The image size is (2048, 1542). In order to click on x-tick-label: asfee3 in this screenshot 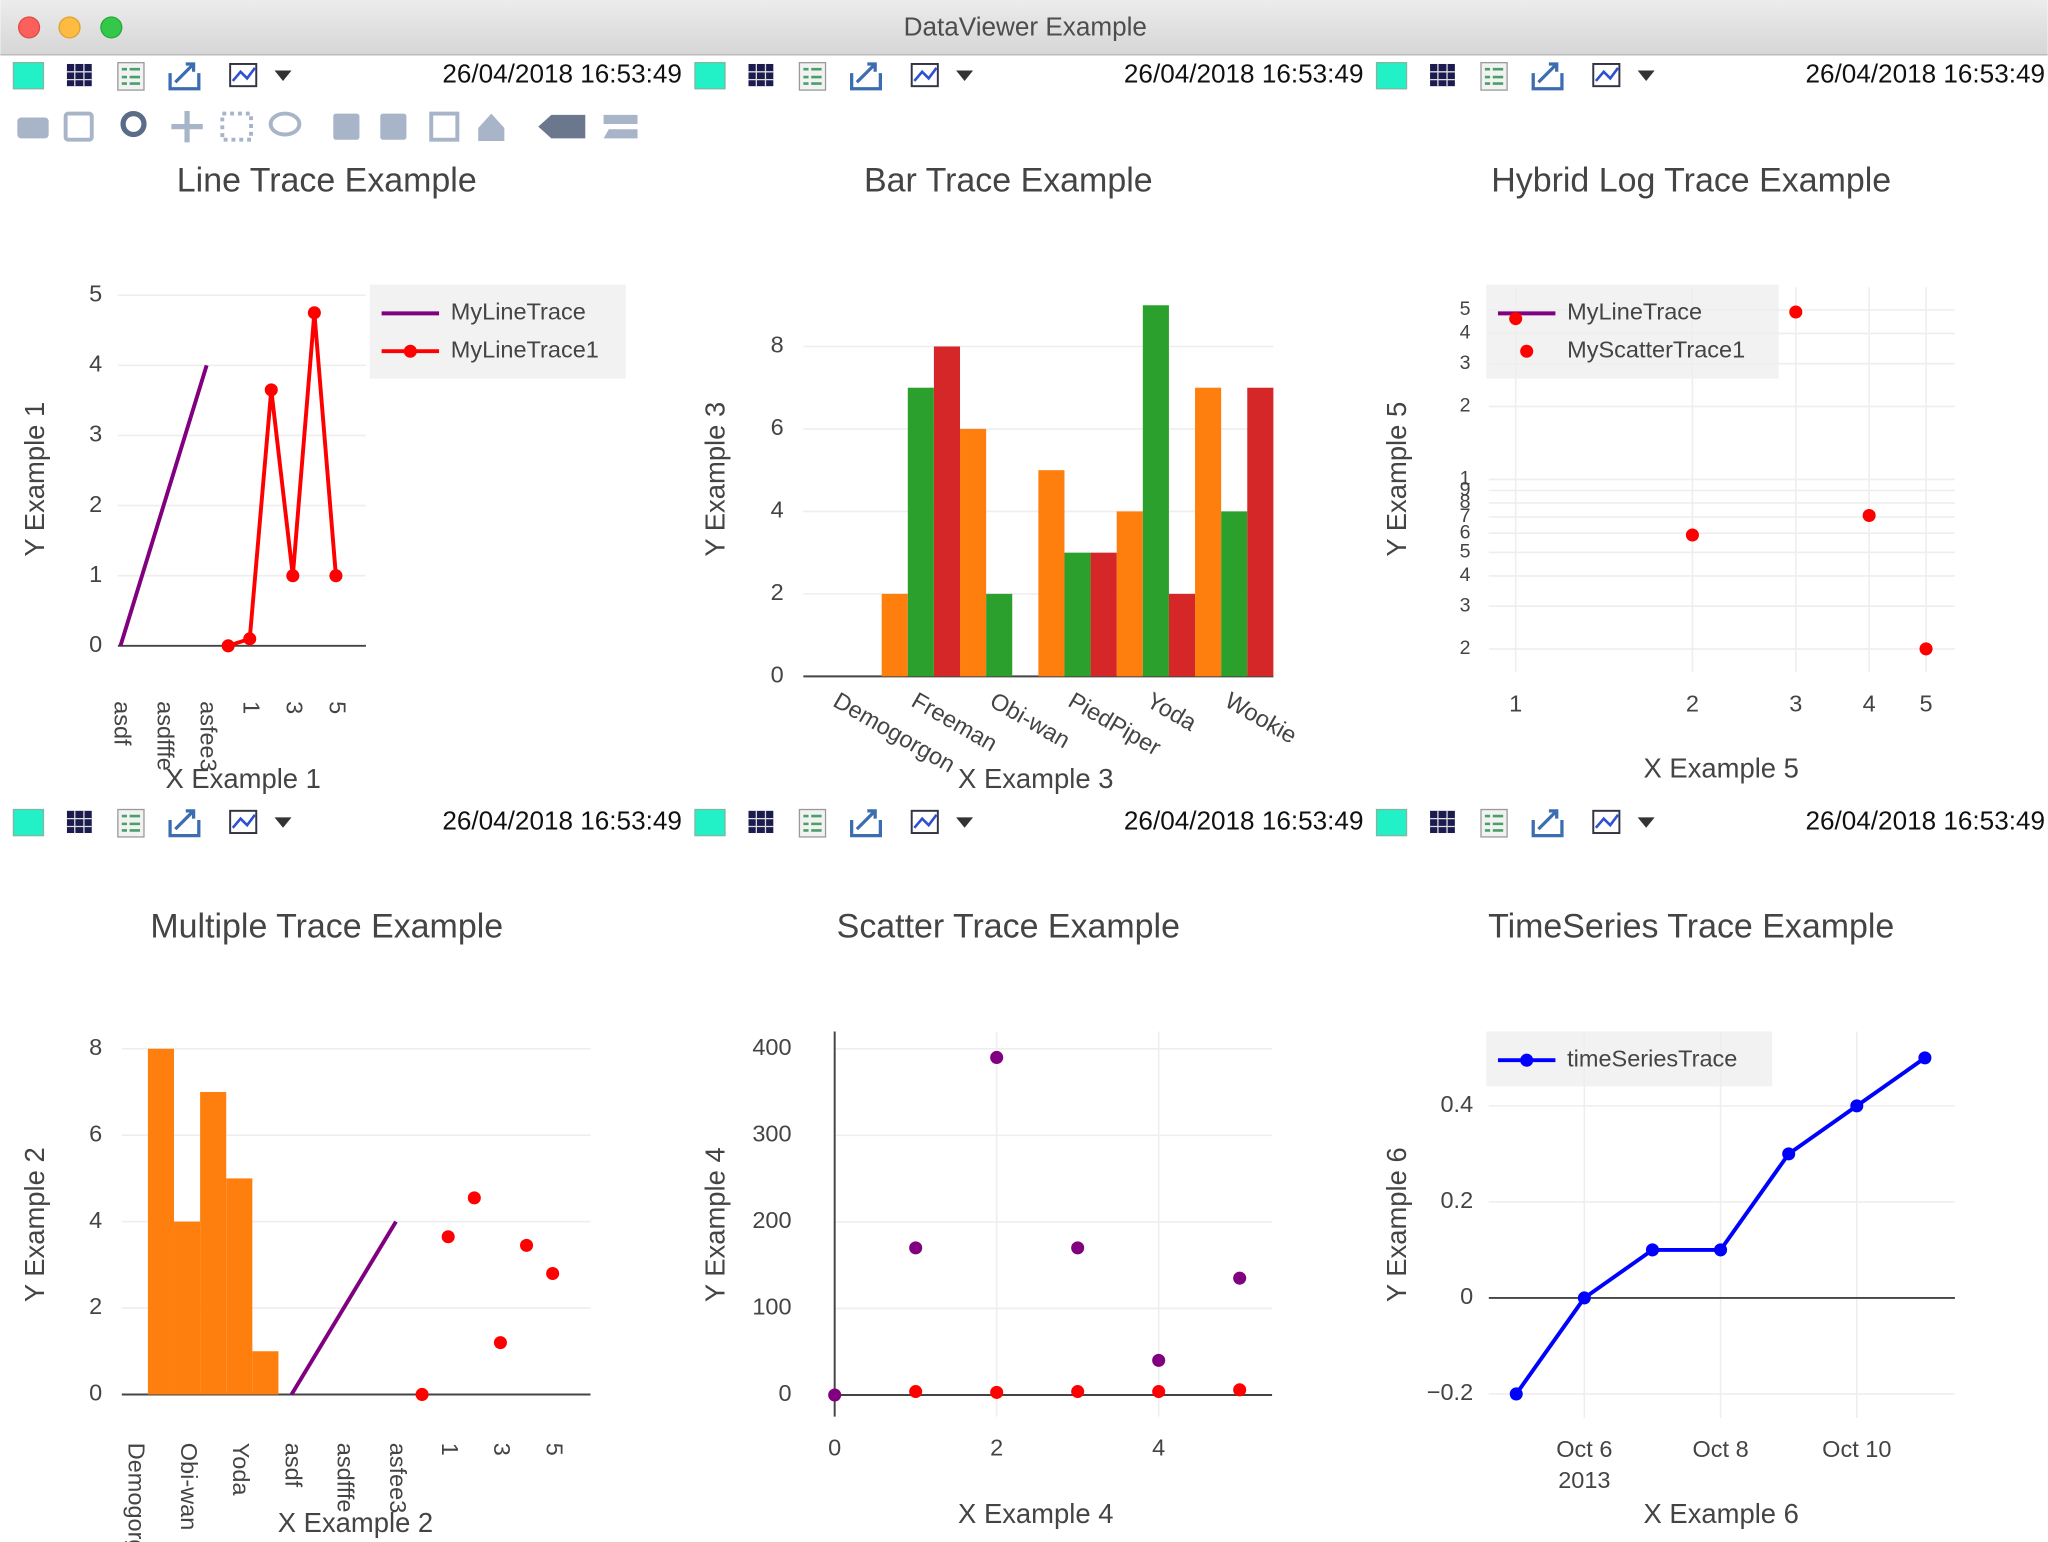, I will do `click(208, 736)`.